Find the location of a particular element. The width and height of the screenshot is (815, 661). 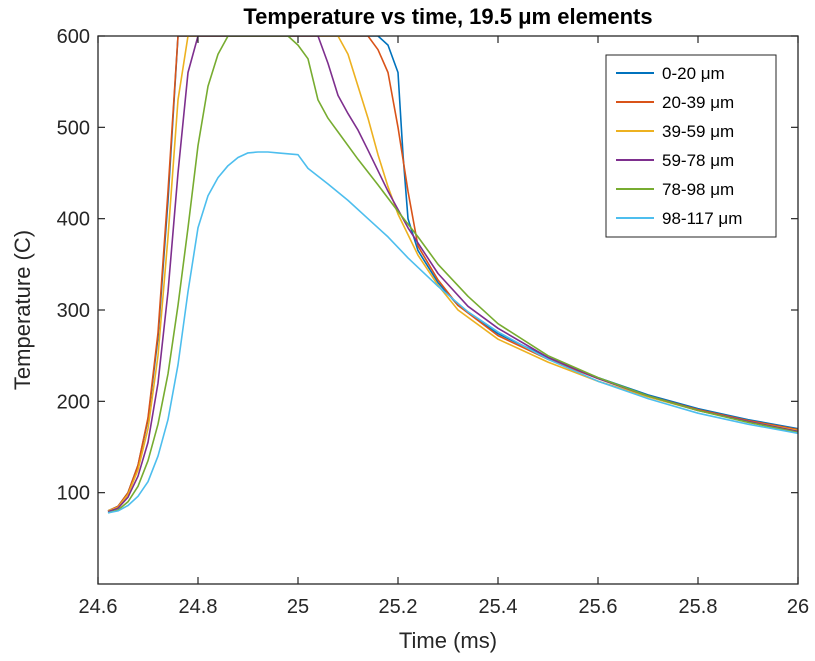

legend-label: 0-20 μm is located at coordinates (693, 73).